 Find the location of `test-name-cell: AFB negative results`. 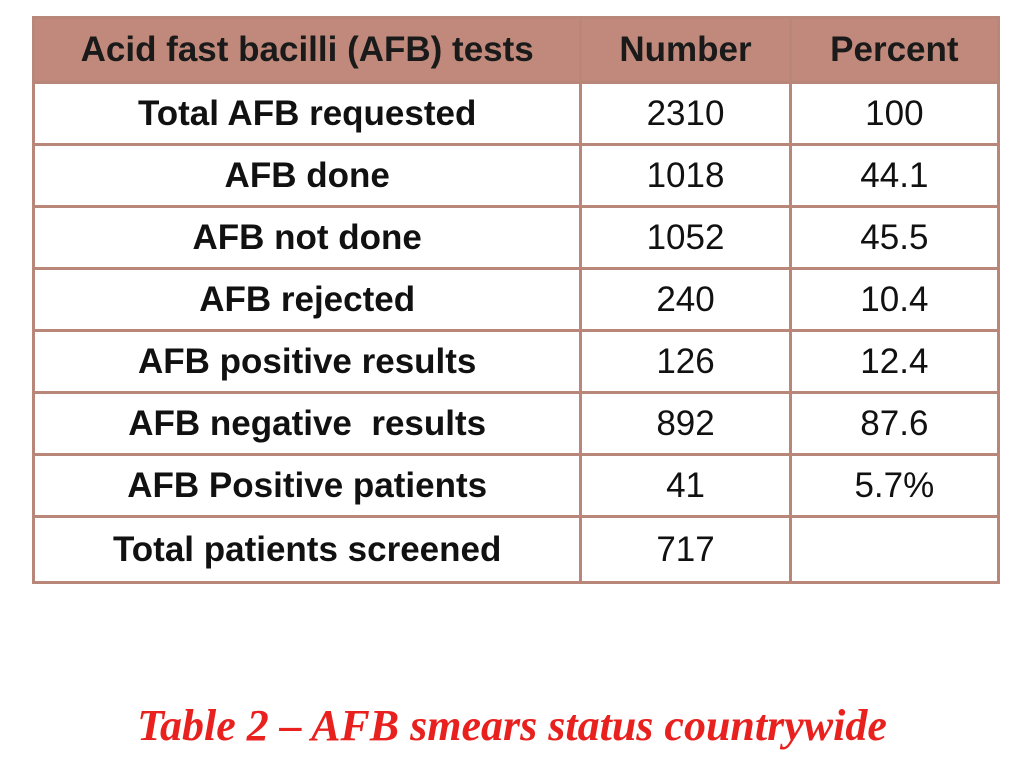

test-name-cell: AFB negative results is located at coordinates (307, 423).